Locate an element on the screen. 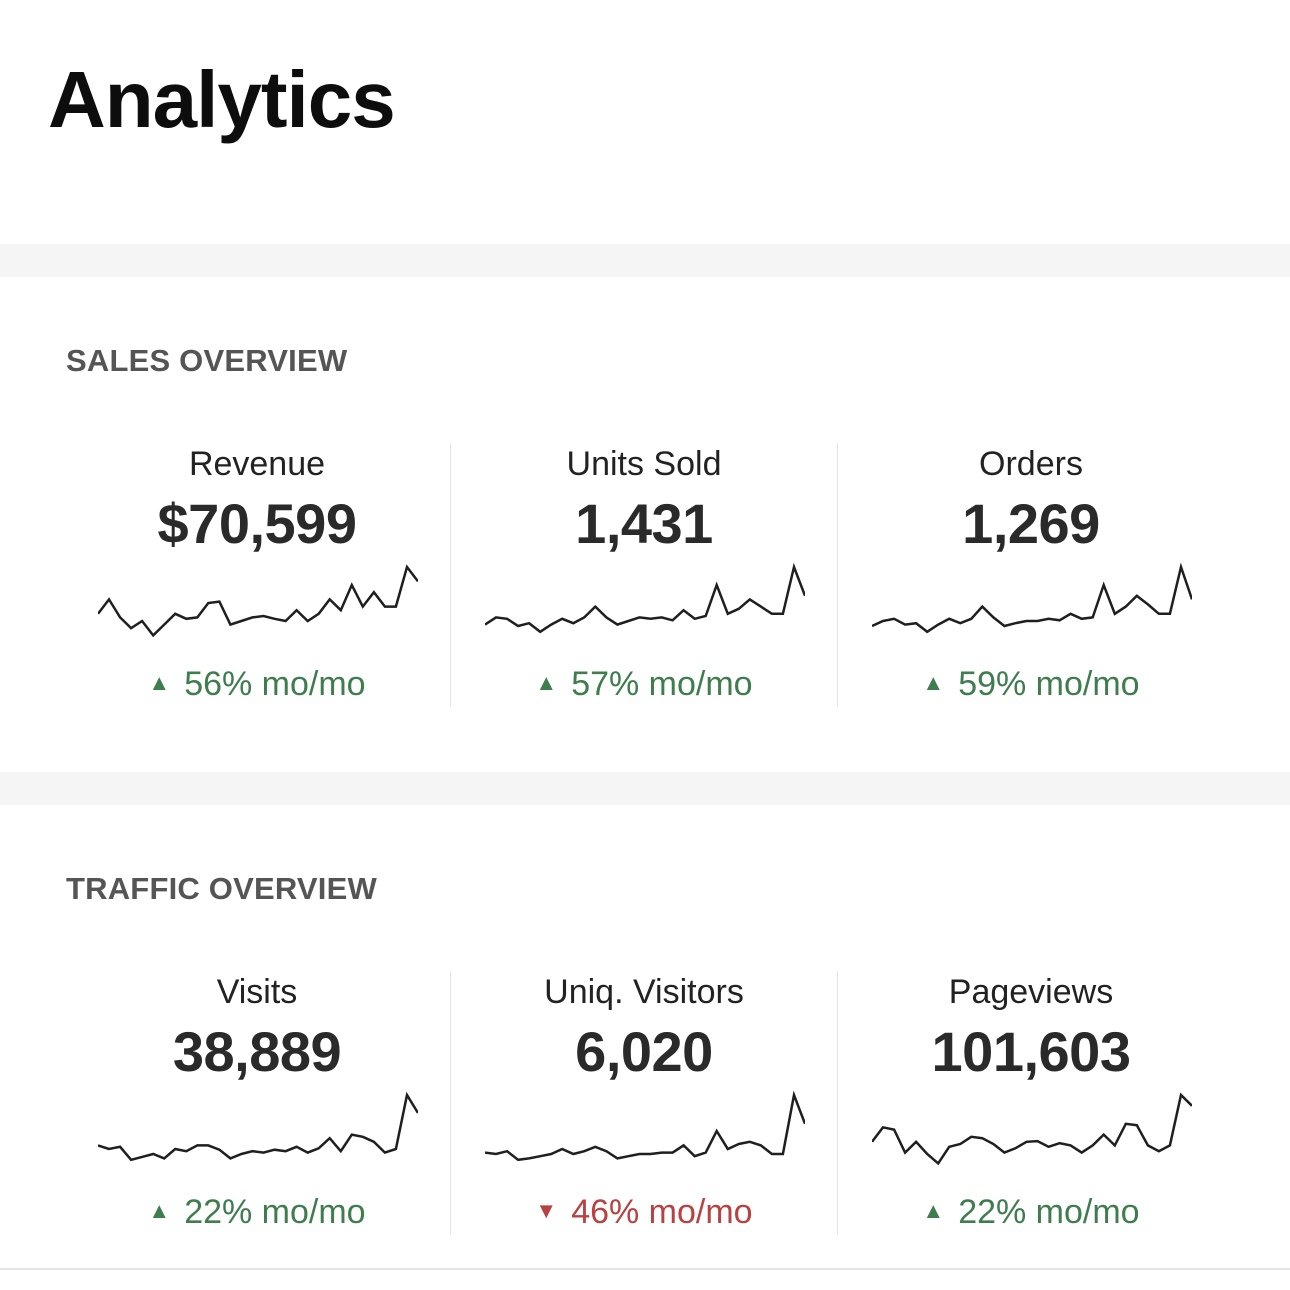 The height and width of the screenshot is (1290, 1290). metric-card-revenue: Revenue $70,599 ▲ 56% mo/mo is located at coordinates (257, 575).